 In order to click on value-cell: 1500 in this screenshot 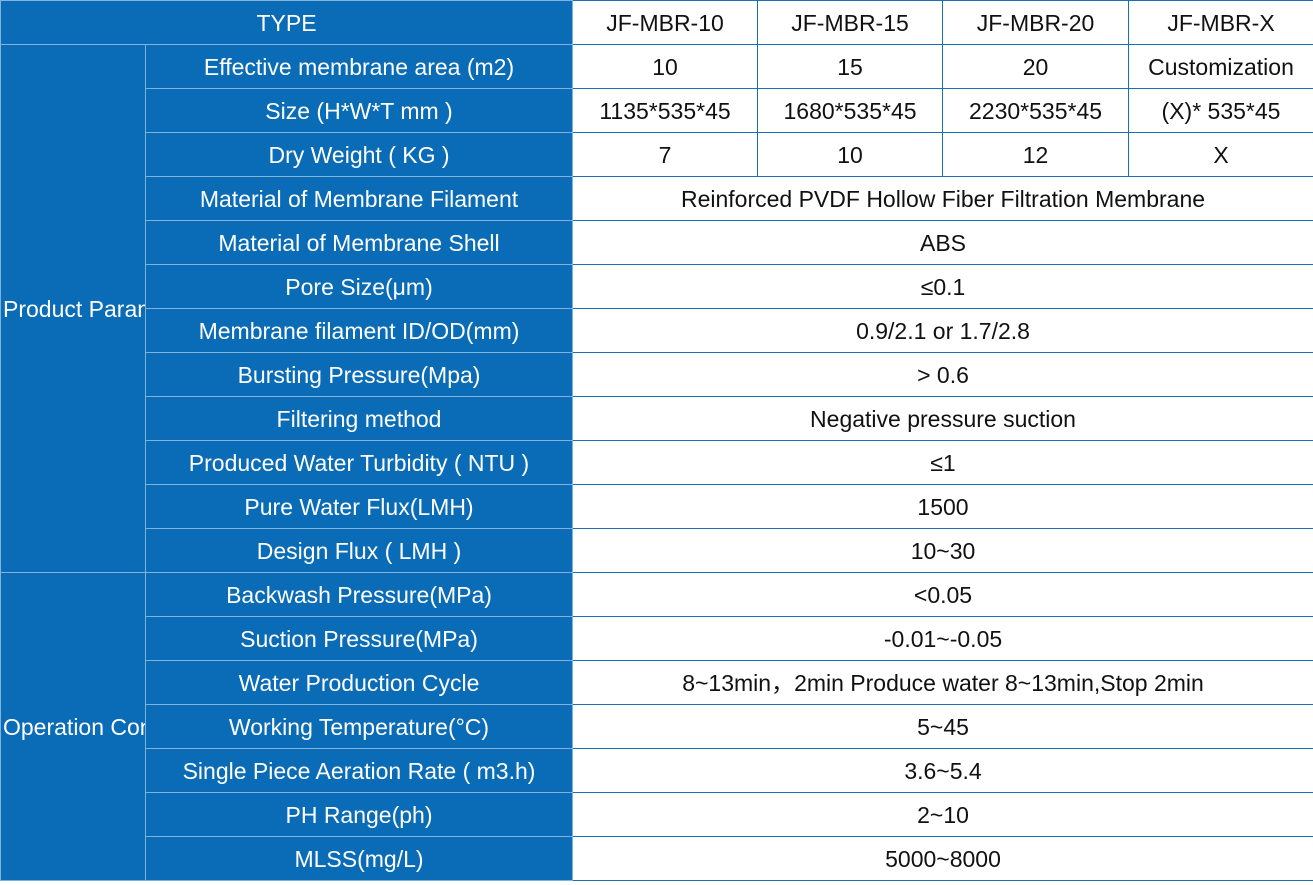, I will do `click(942, 506)`.